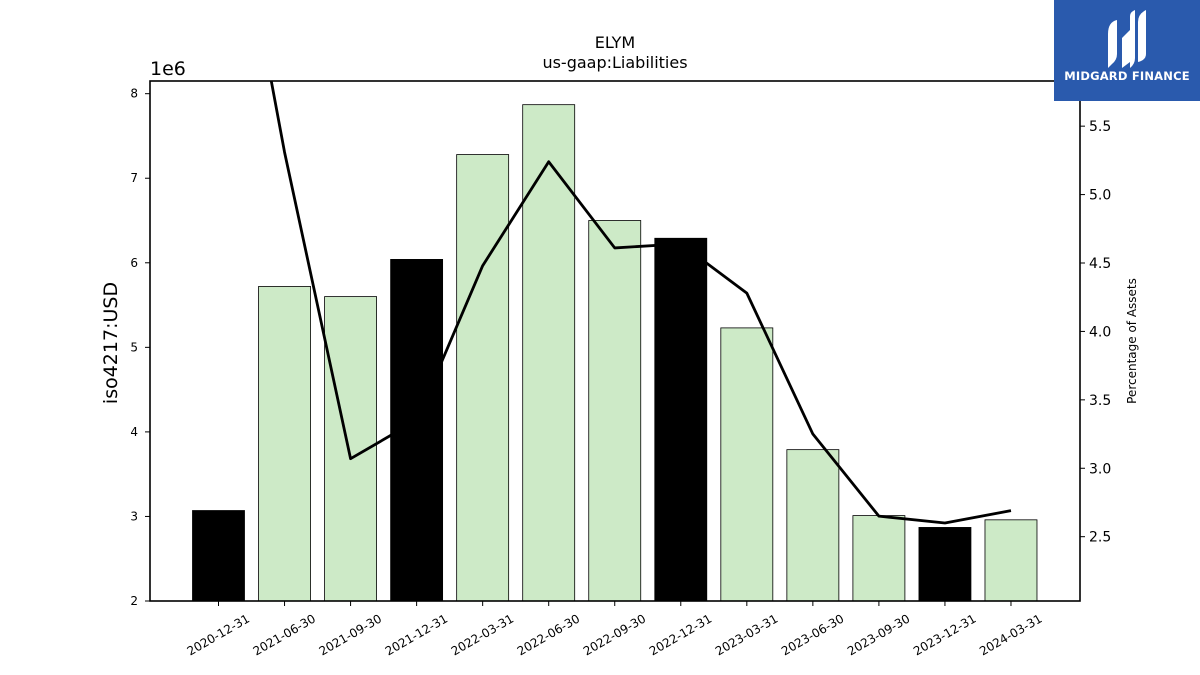 The height and width of the screenshot is (675, 1200). I want to click on y-tick-label: 8, so click(134, 94).